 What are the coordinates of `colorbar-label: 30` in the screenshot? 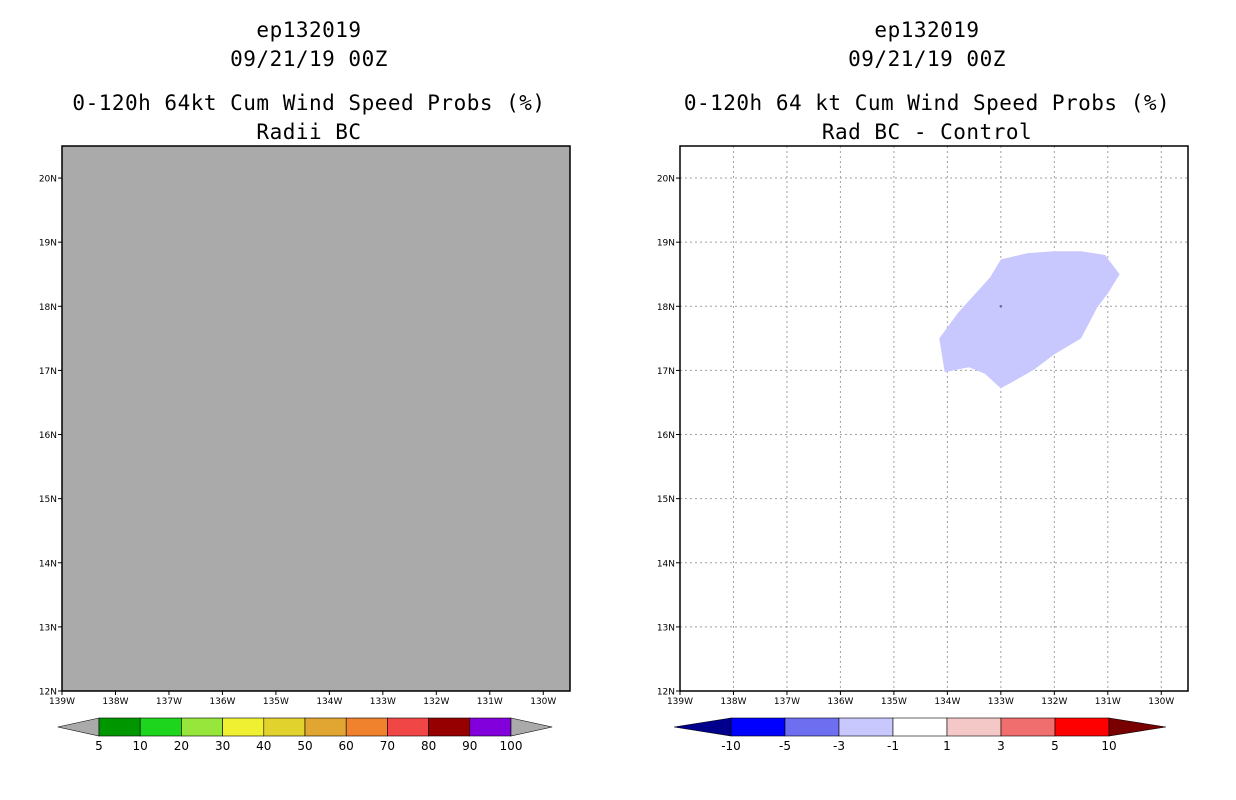 It's located at (222, 746).